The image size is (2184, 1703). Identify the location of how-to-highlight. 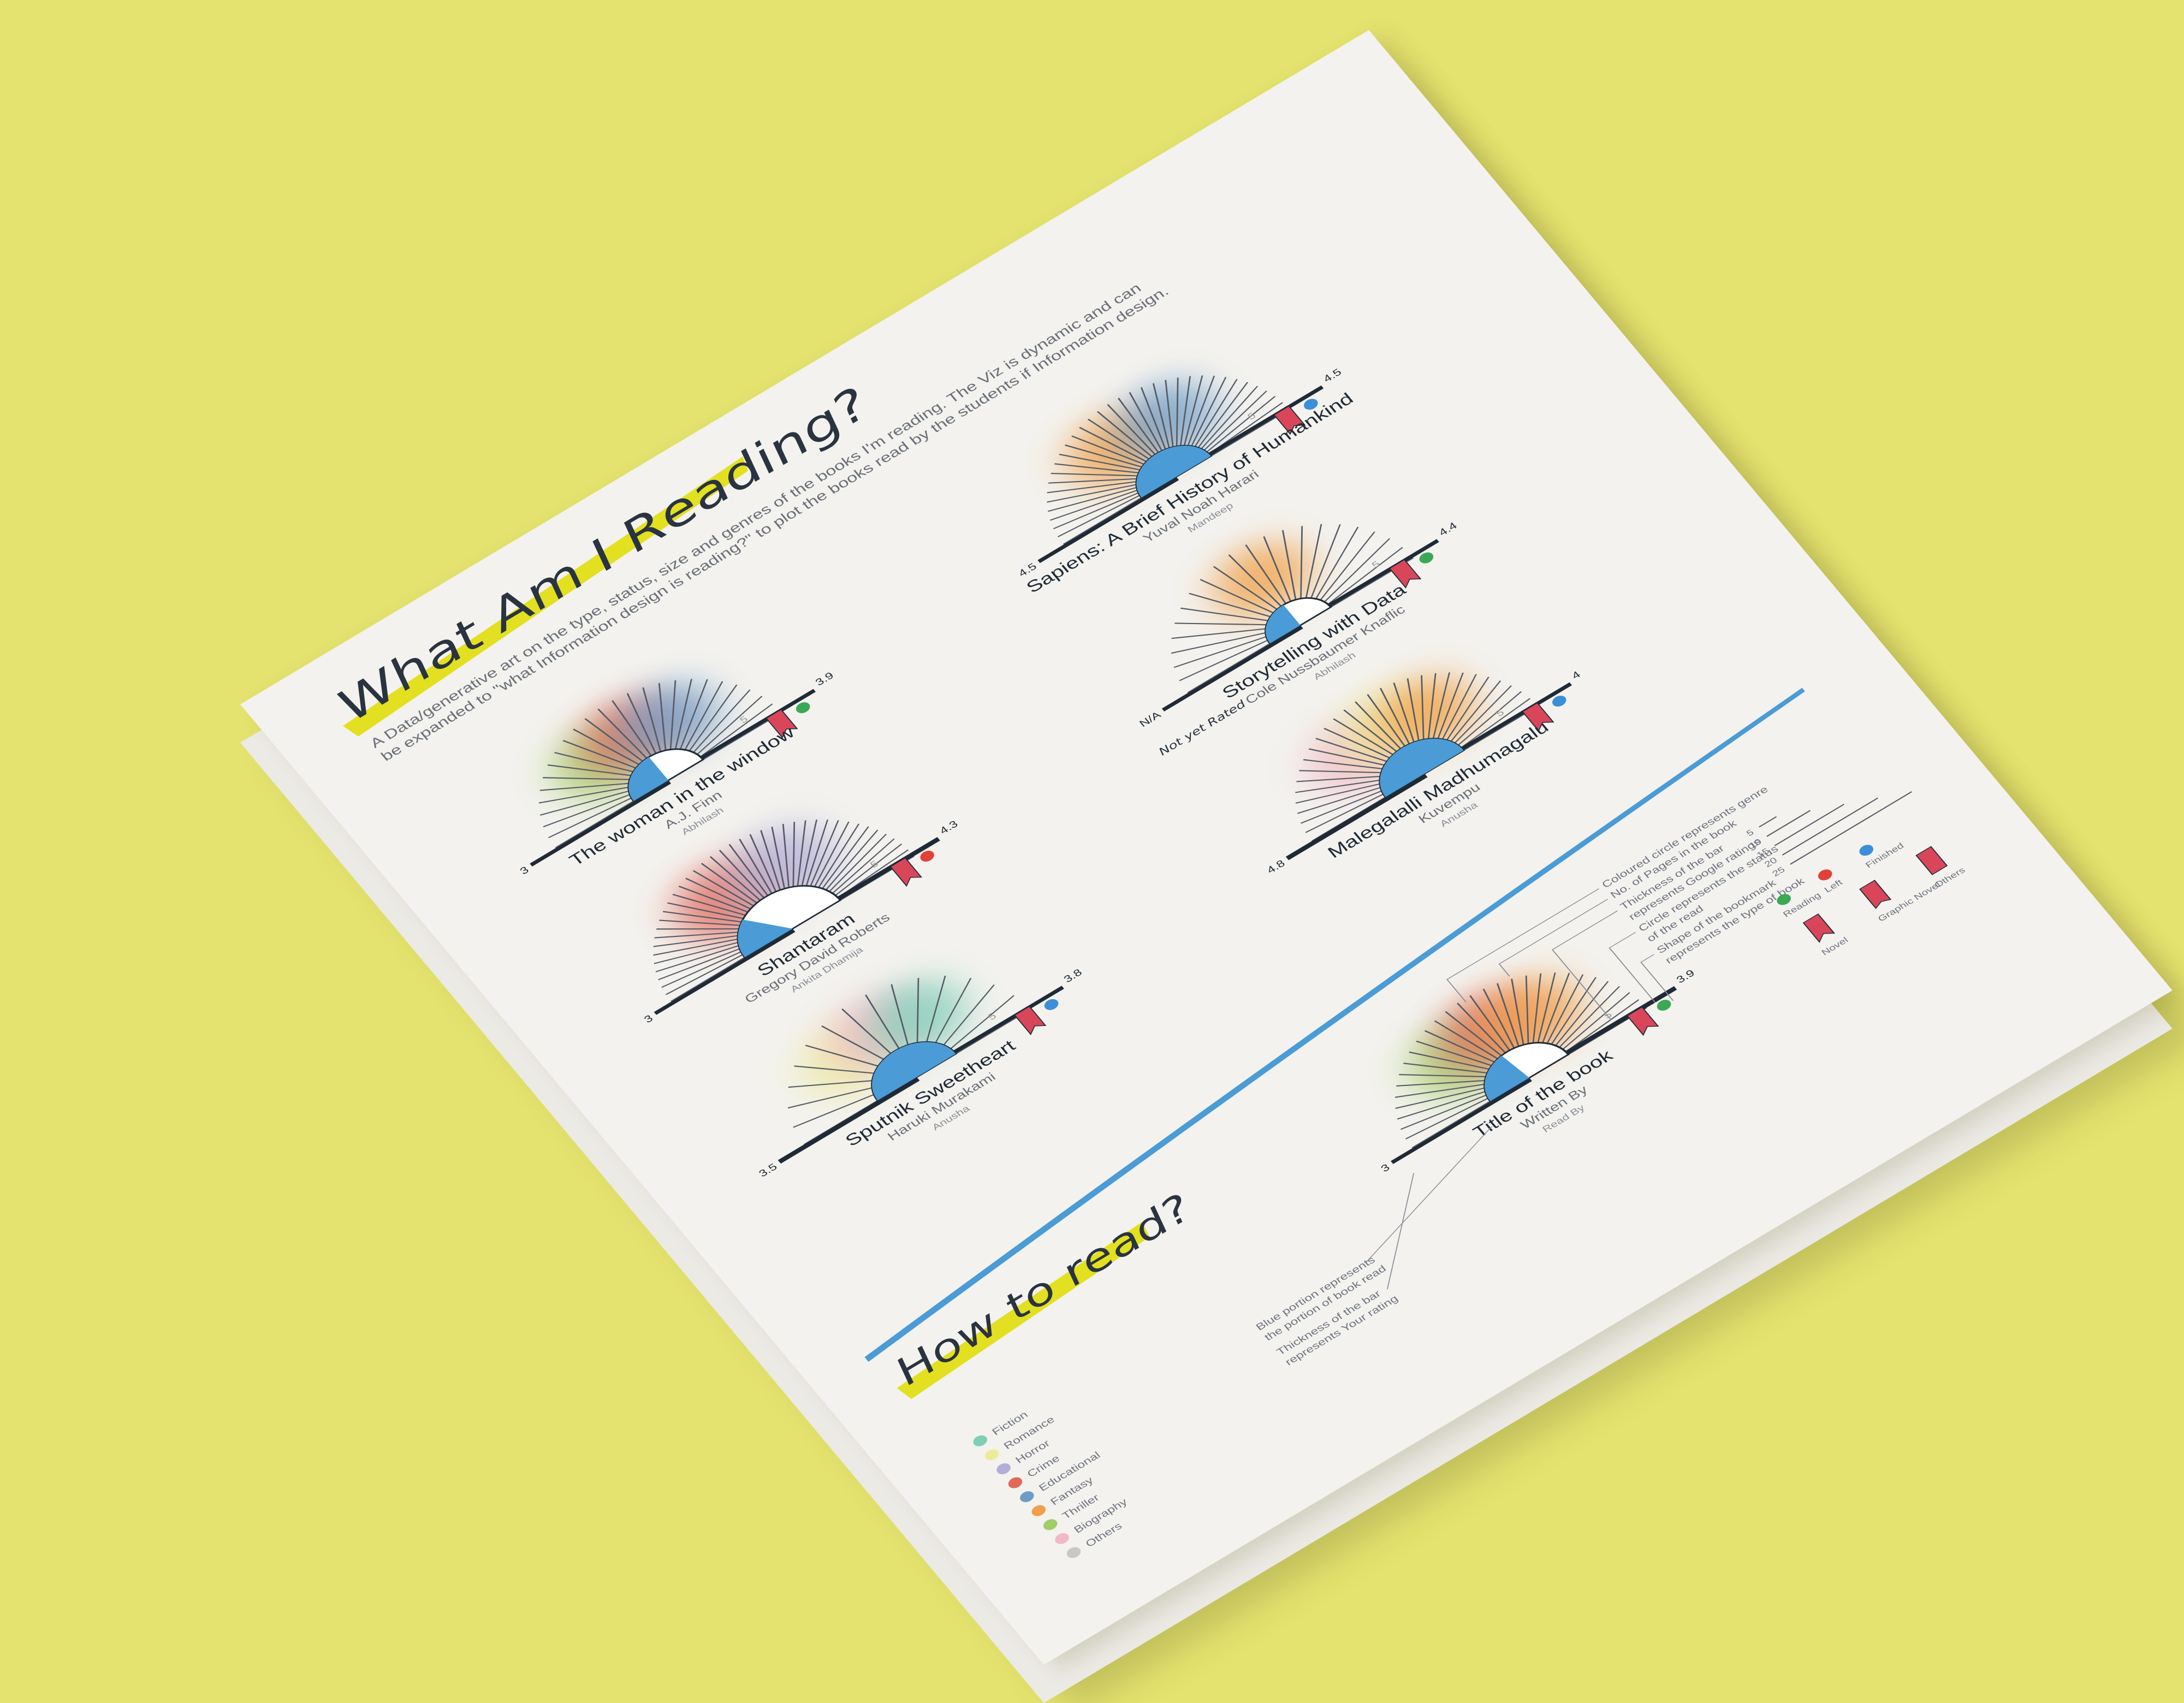
(1023, 1310).